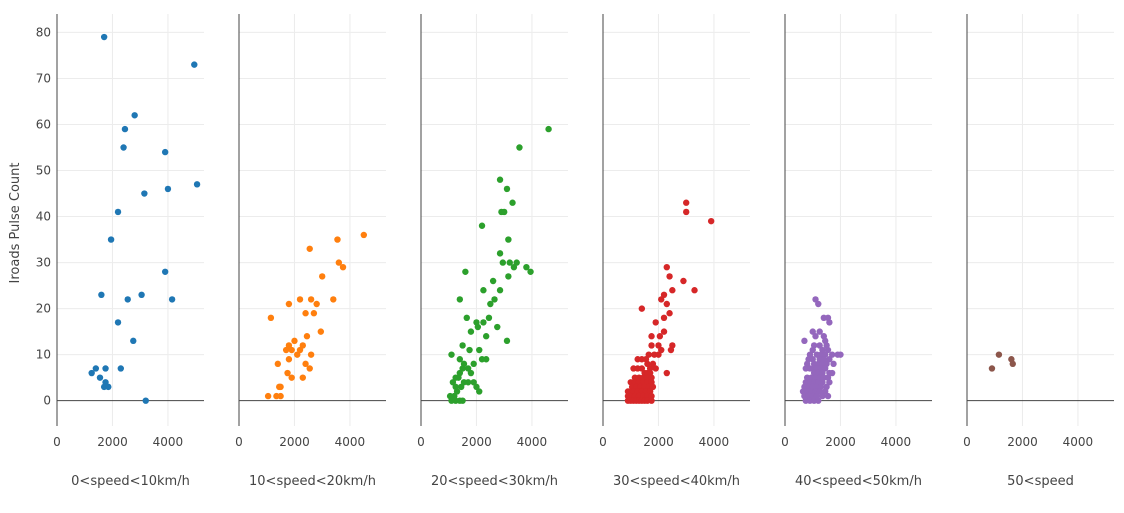  What do you see at coordinates (15, 223) in the screenshot?
I see `y-axis-title: Iroads Pulse Count` at bounding box center [15, 223].